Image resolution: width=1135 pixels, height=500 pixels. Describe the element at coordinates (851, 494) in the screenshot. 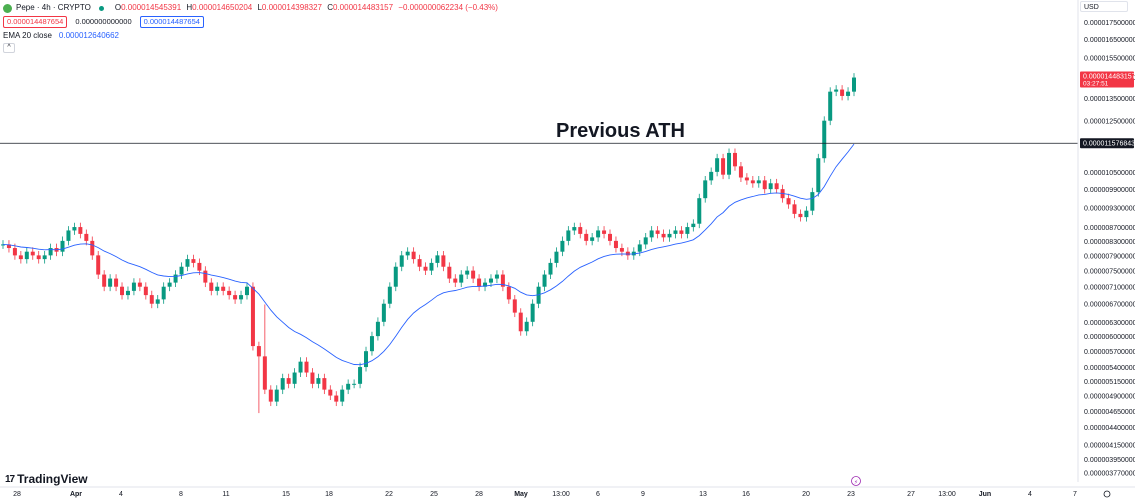

I see `time-tick-label: 23` at that location.